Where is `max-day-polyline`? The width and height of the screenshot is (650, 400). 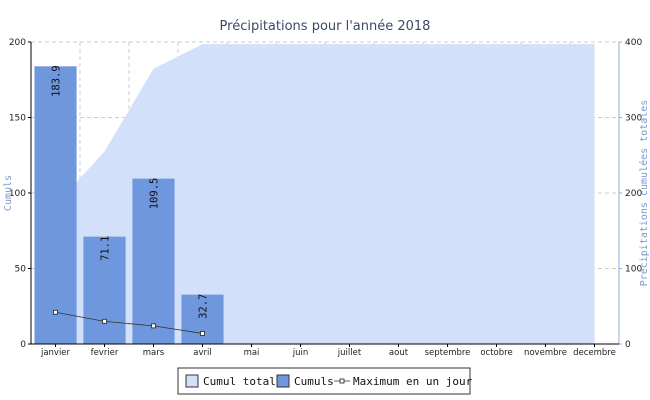 max-day-polyline is located at coordinates (129, 322).